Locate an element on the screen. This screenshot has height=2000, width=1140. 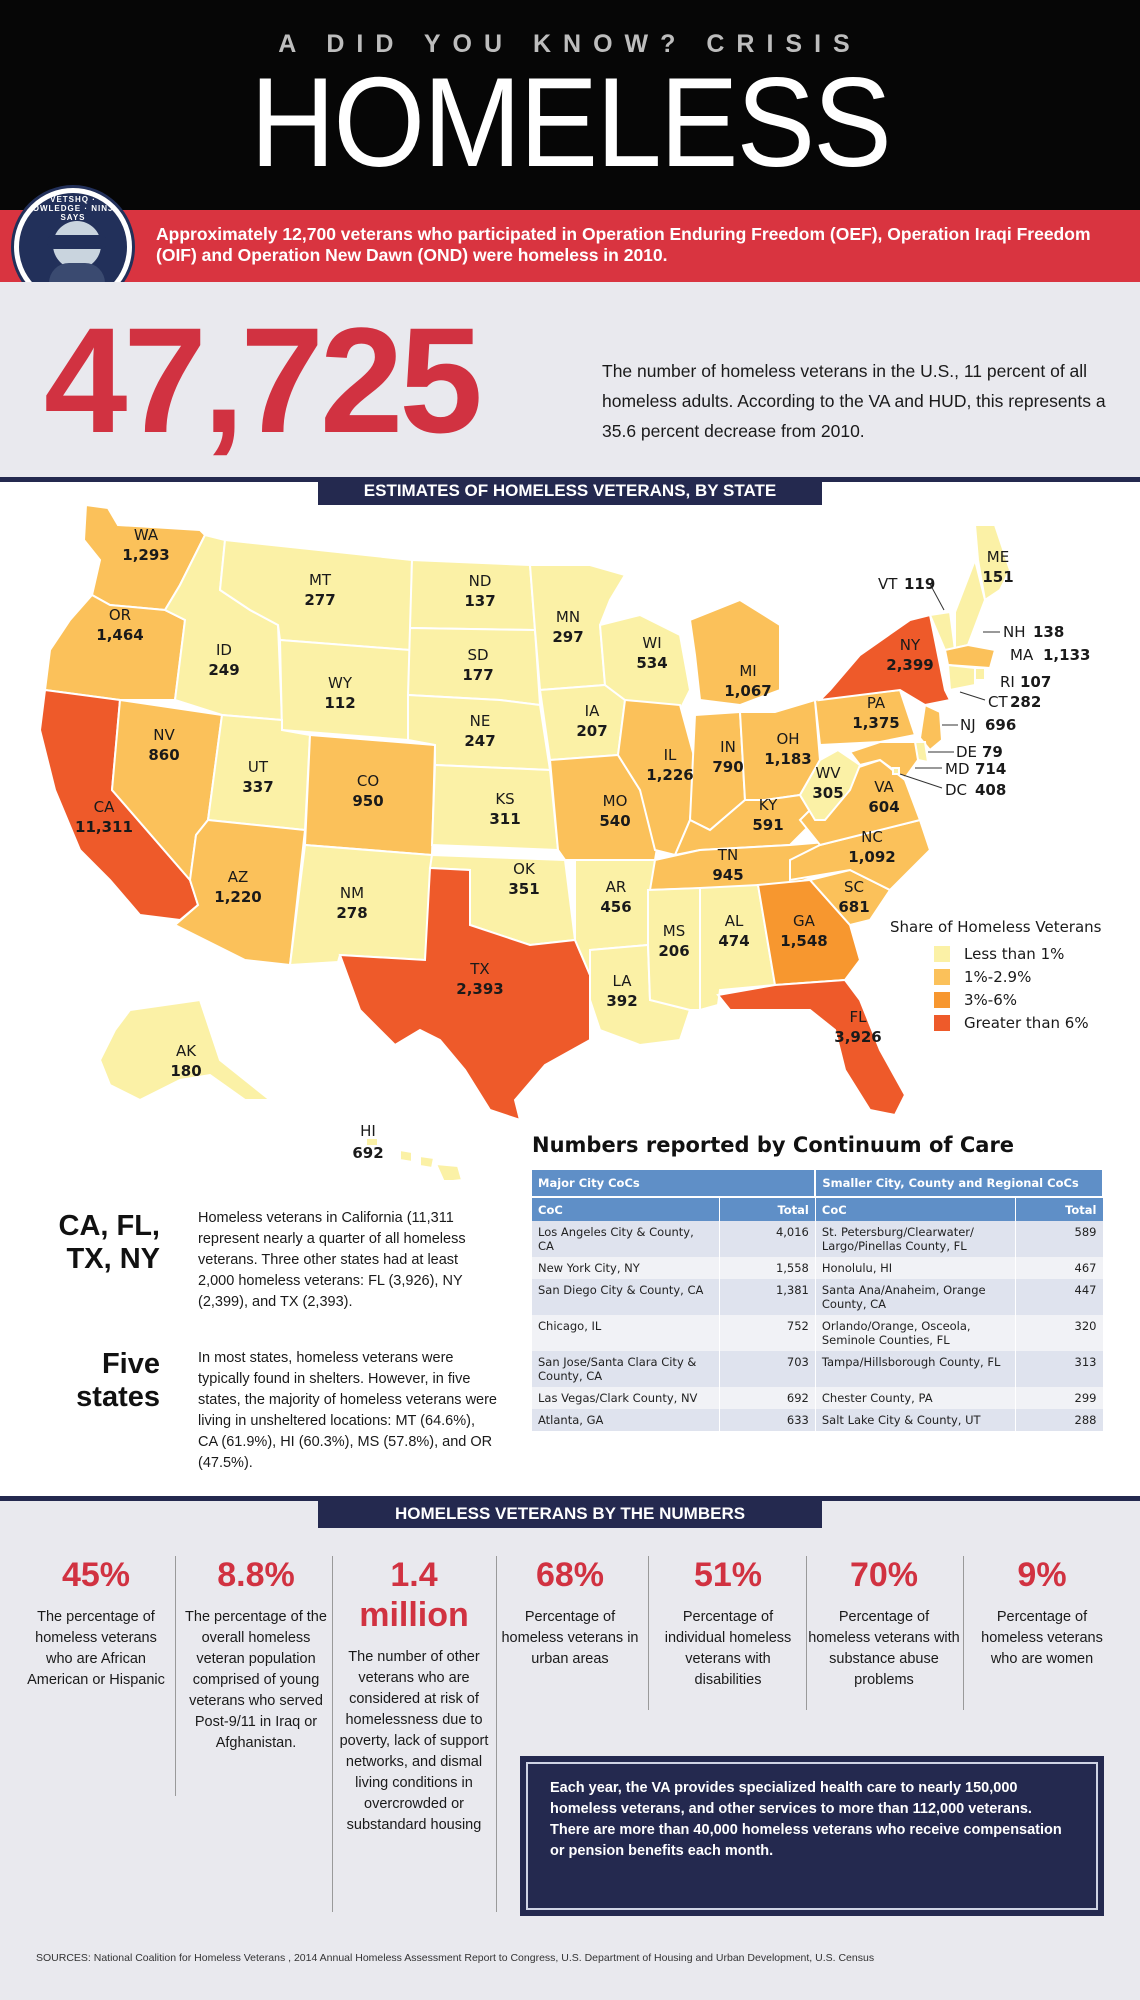
major-coc: Atlanta, GA is located at coordinates (626, 1420).